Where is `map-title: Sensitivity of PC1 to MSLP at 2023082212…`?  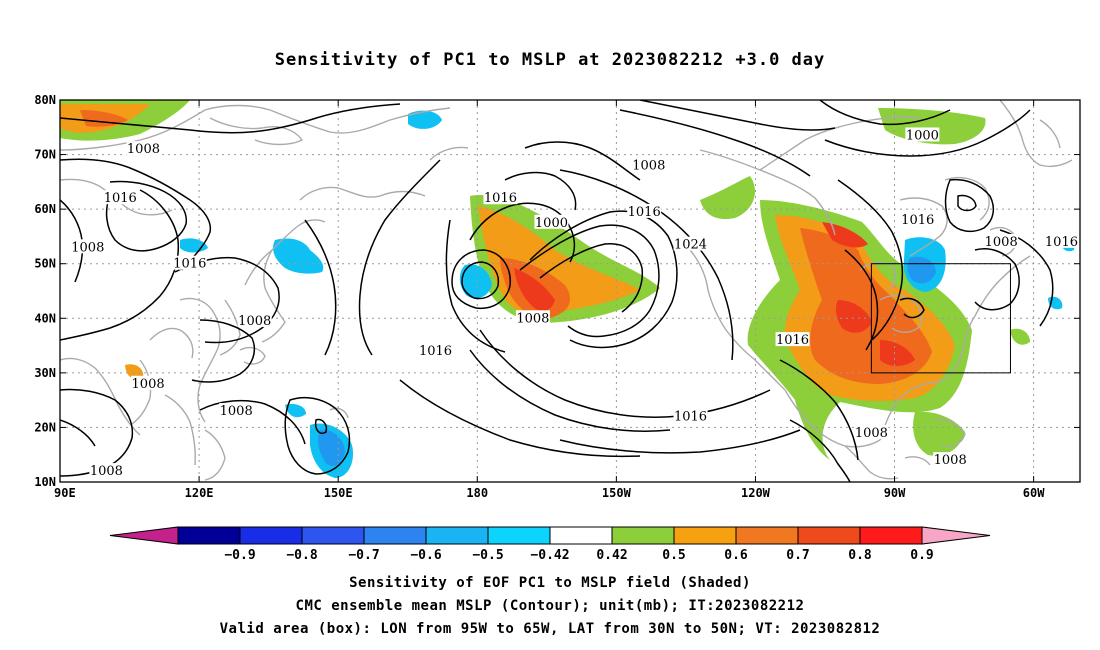
map-title: Sensitivity of PC1 to MSLP at 2023082212… is located at coordinates (550, 60).